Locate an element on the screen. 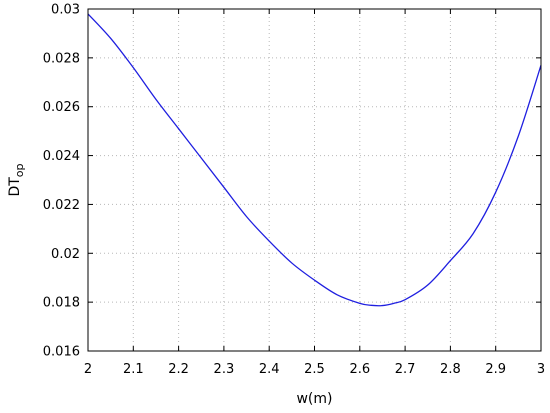 This screenshot has width=550, height=413. y-axis-label: DTop is located at coordinates (16, 179).